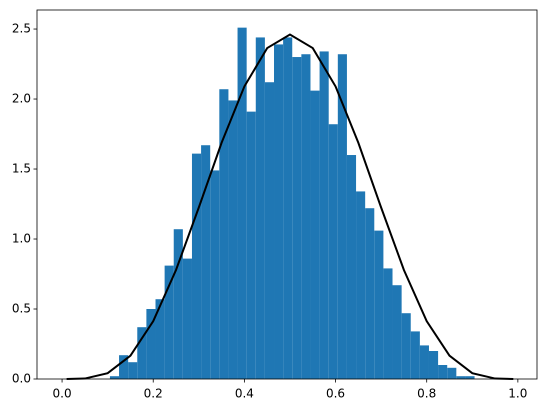 This screenshot has height=413, width=547. What do you see at coordinates (517, 394) in the screenshot?
I see `x-tick-label: 1.0` at bounding box center [517, 394].